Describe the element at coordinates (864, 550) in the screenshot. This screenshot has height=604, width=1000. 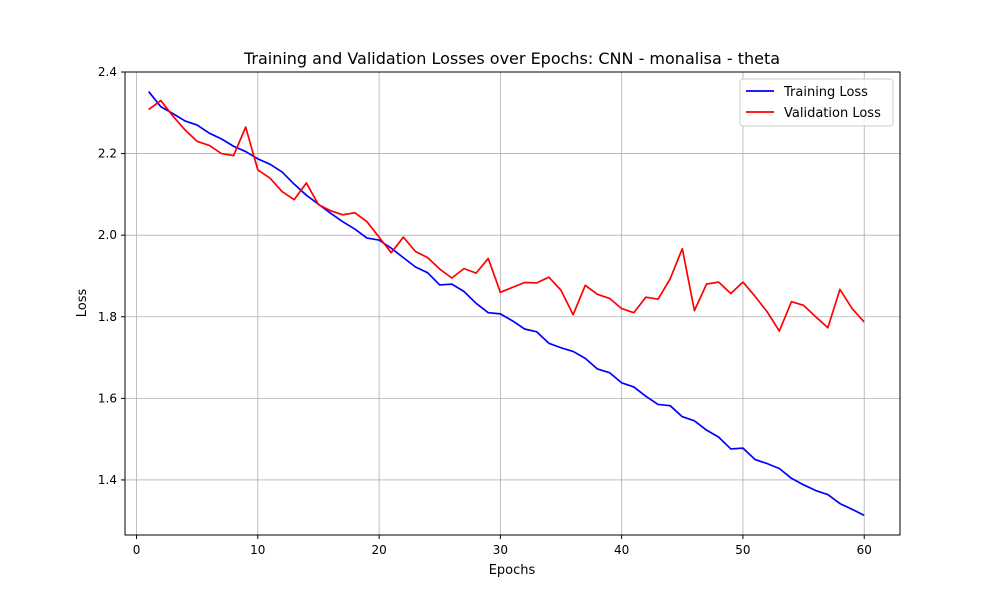
I see `x-tick-label: 60` at that location.